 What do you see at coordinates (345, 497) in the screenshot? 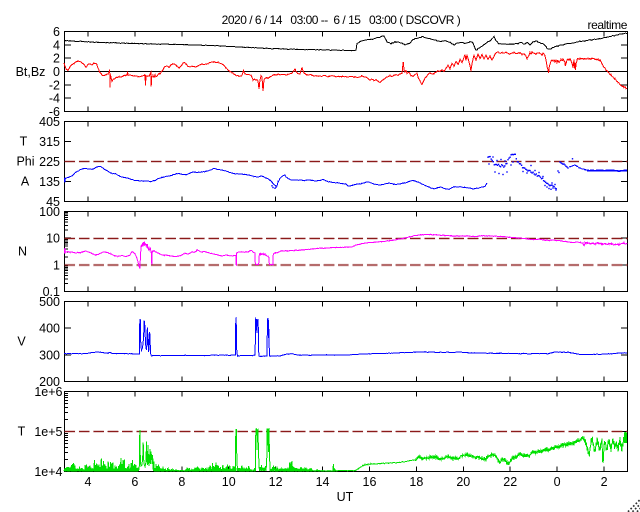
I see `svg-text: UT` at bounding box center [345, 497].